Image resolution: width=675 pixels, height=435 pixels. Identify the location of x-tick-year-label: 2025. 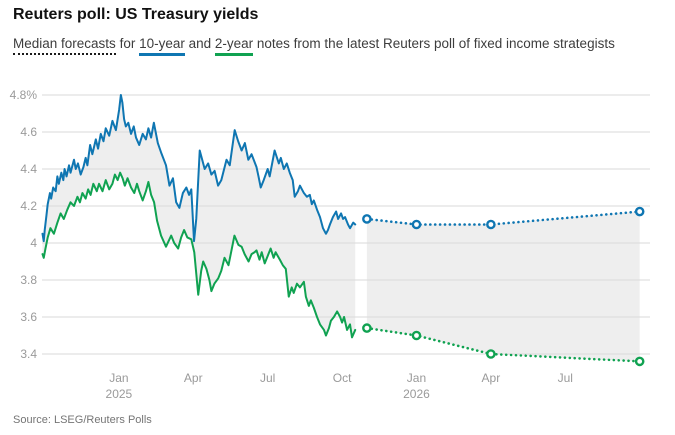
(119, 394).